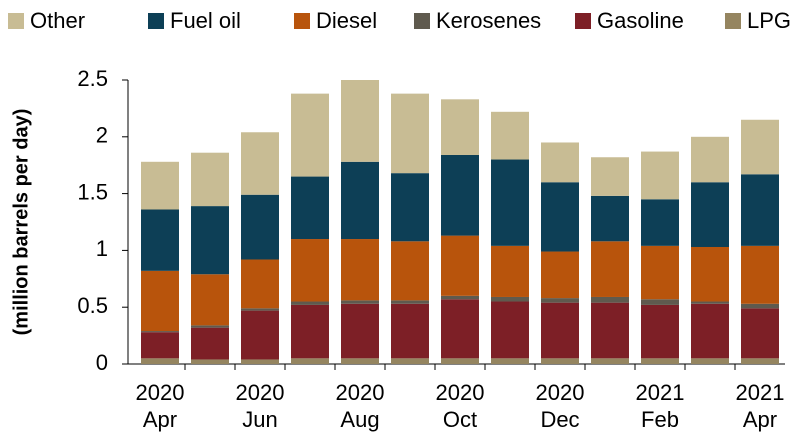 Image resolution: width=807 pixels, height=440 pixels. Describe the element at coordinates (360, 406) in the screenshot. I see `x-tick-label: 2020 Aug` at that location.